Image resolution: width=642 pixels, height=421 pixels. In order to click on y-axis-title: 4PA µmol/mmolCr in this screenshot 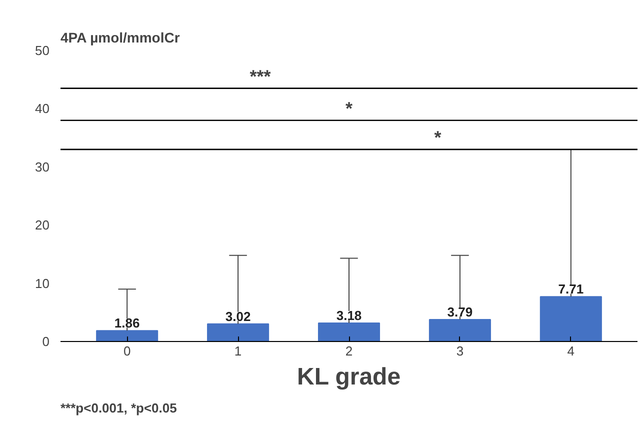, I will do `click(120, 38)`.